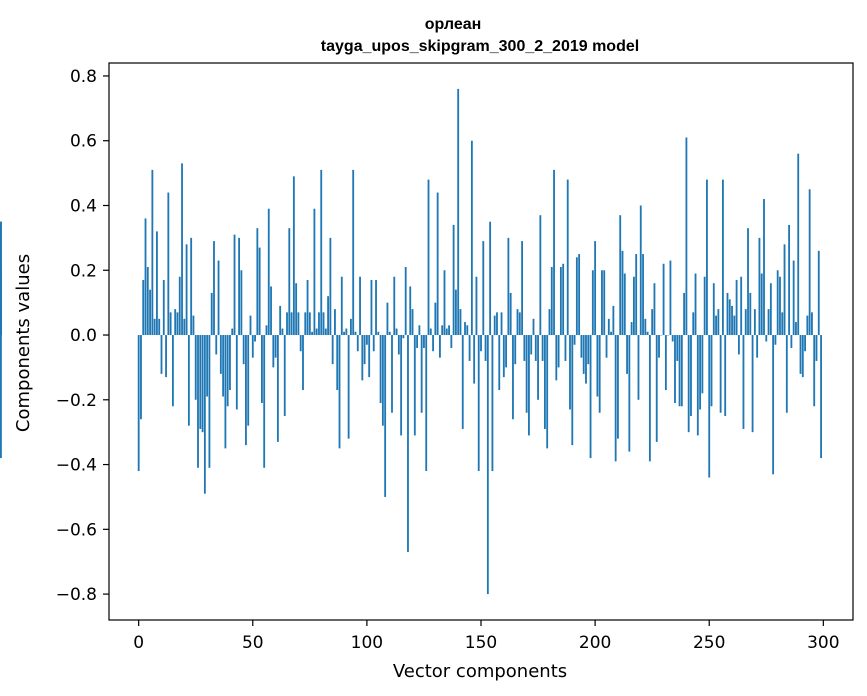  Describe the element at coordinates (453, 24) in the screenshot. I see `chart-title: орлеан` at that location.